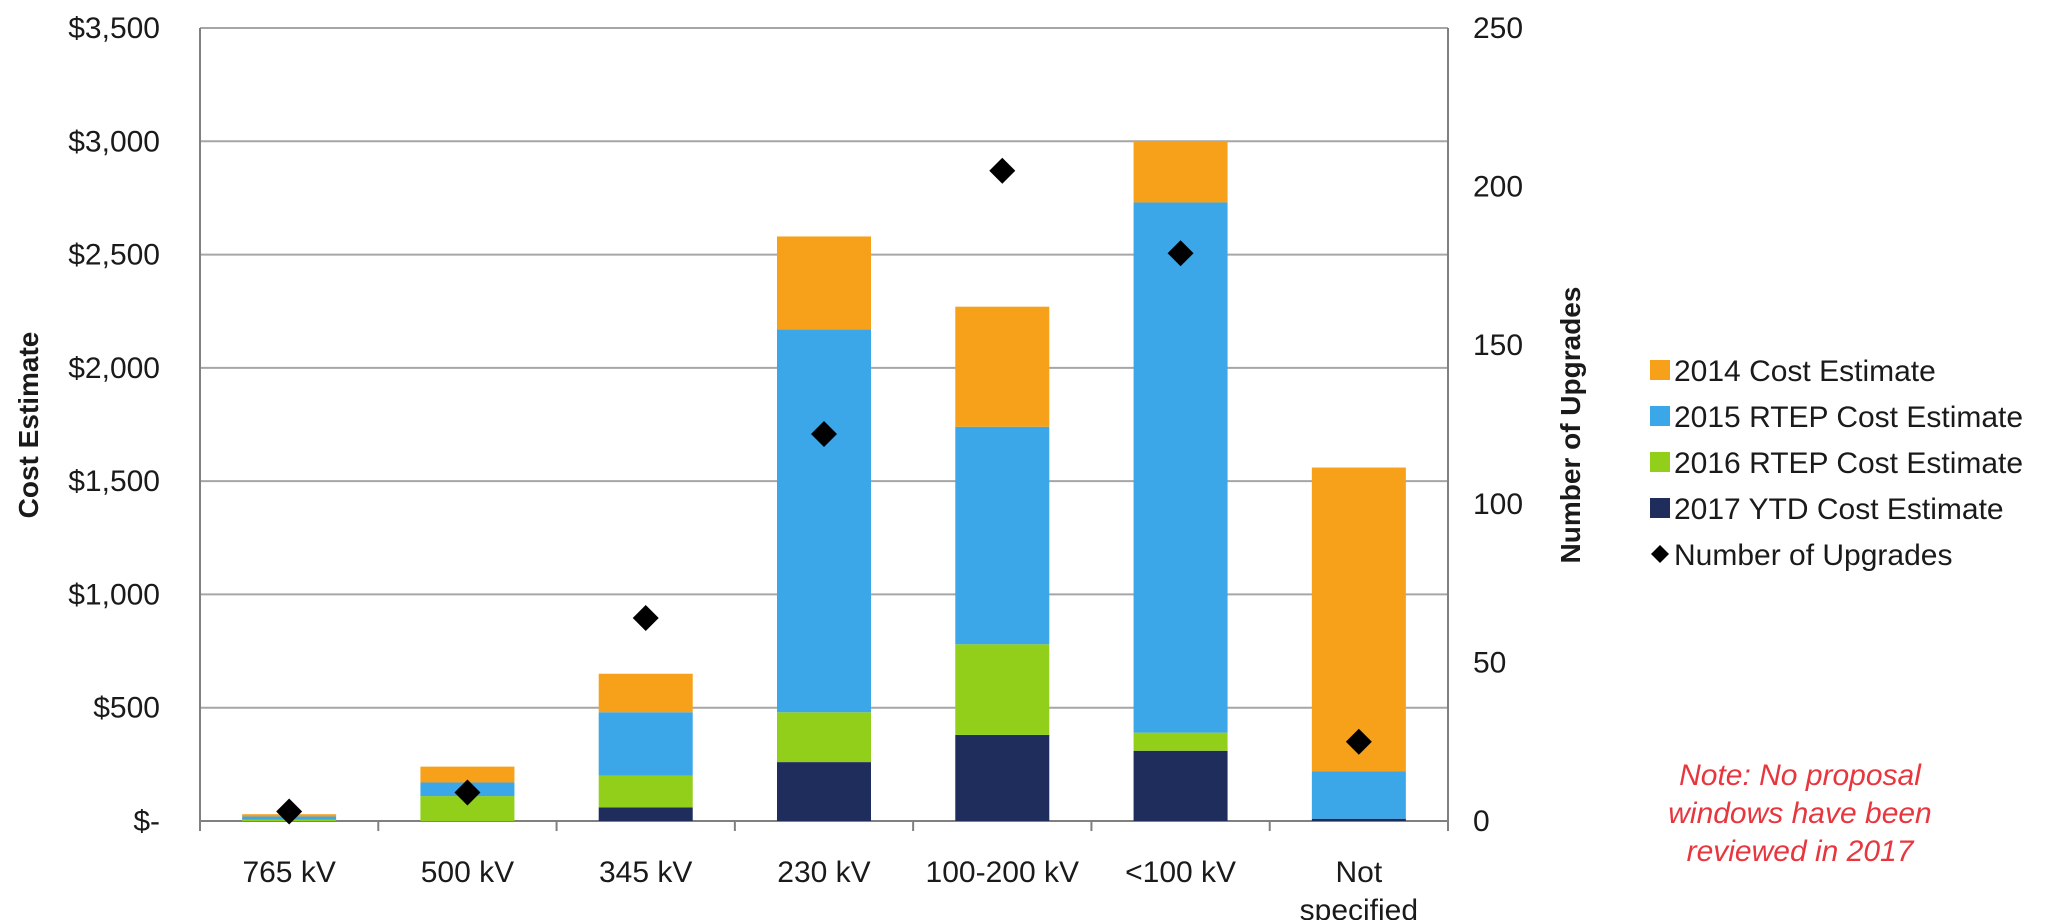 This screenshot has width=2051, height=920. I want to click on y-tick-label-3: $1,500, so click(114, 481).